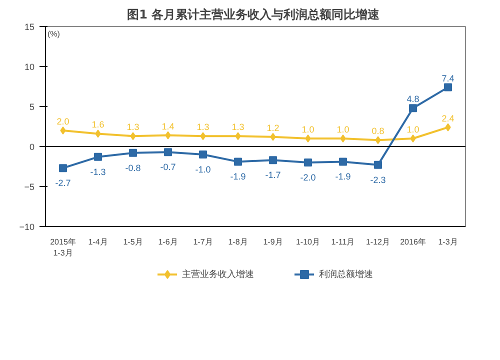 The image size is (500, 360). I want to click on x-tick-label: 2016年, so click(413, 242).